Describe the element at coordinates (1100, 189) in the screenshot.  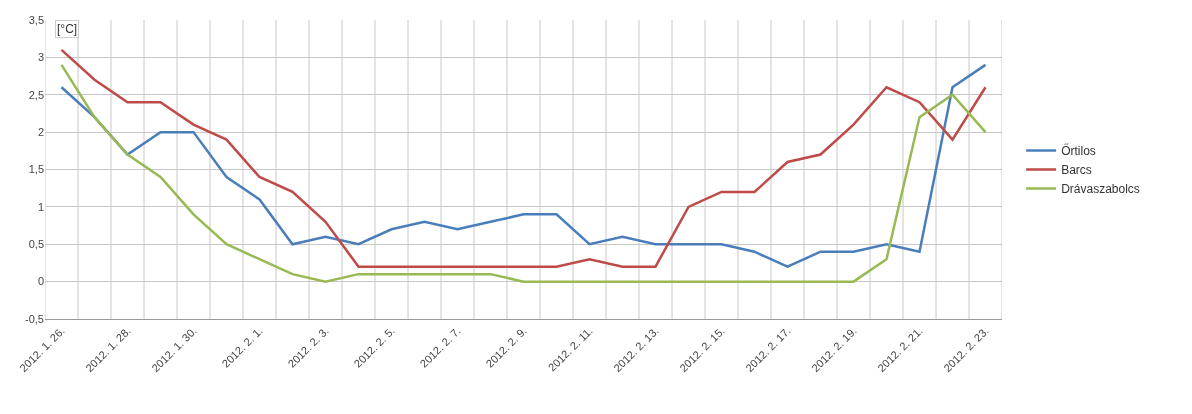
I see `legend-label: Drávaszabolcs` at that location.